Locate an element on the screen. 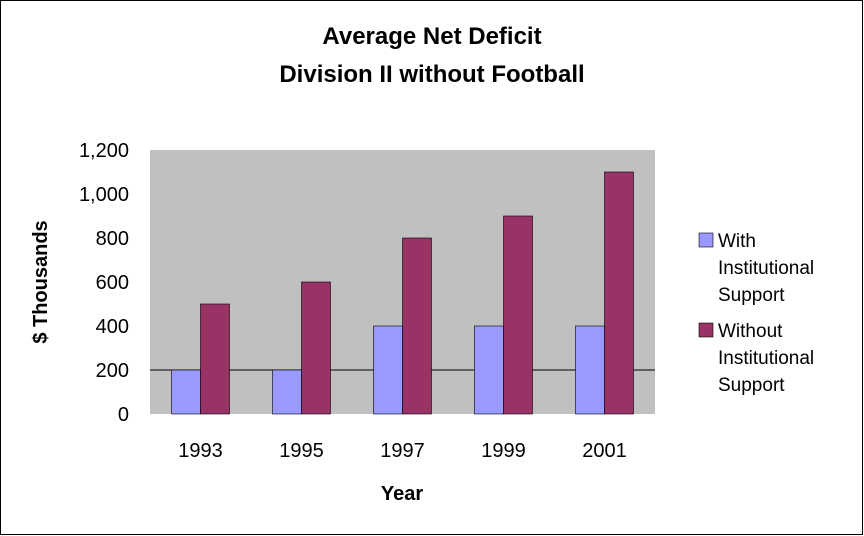 Image resolution: width=864 pixels, height=536 pixels. y-tick-label: 400 is located at coordinates (112, 327).